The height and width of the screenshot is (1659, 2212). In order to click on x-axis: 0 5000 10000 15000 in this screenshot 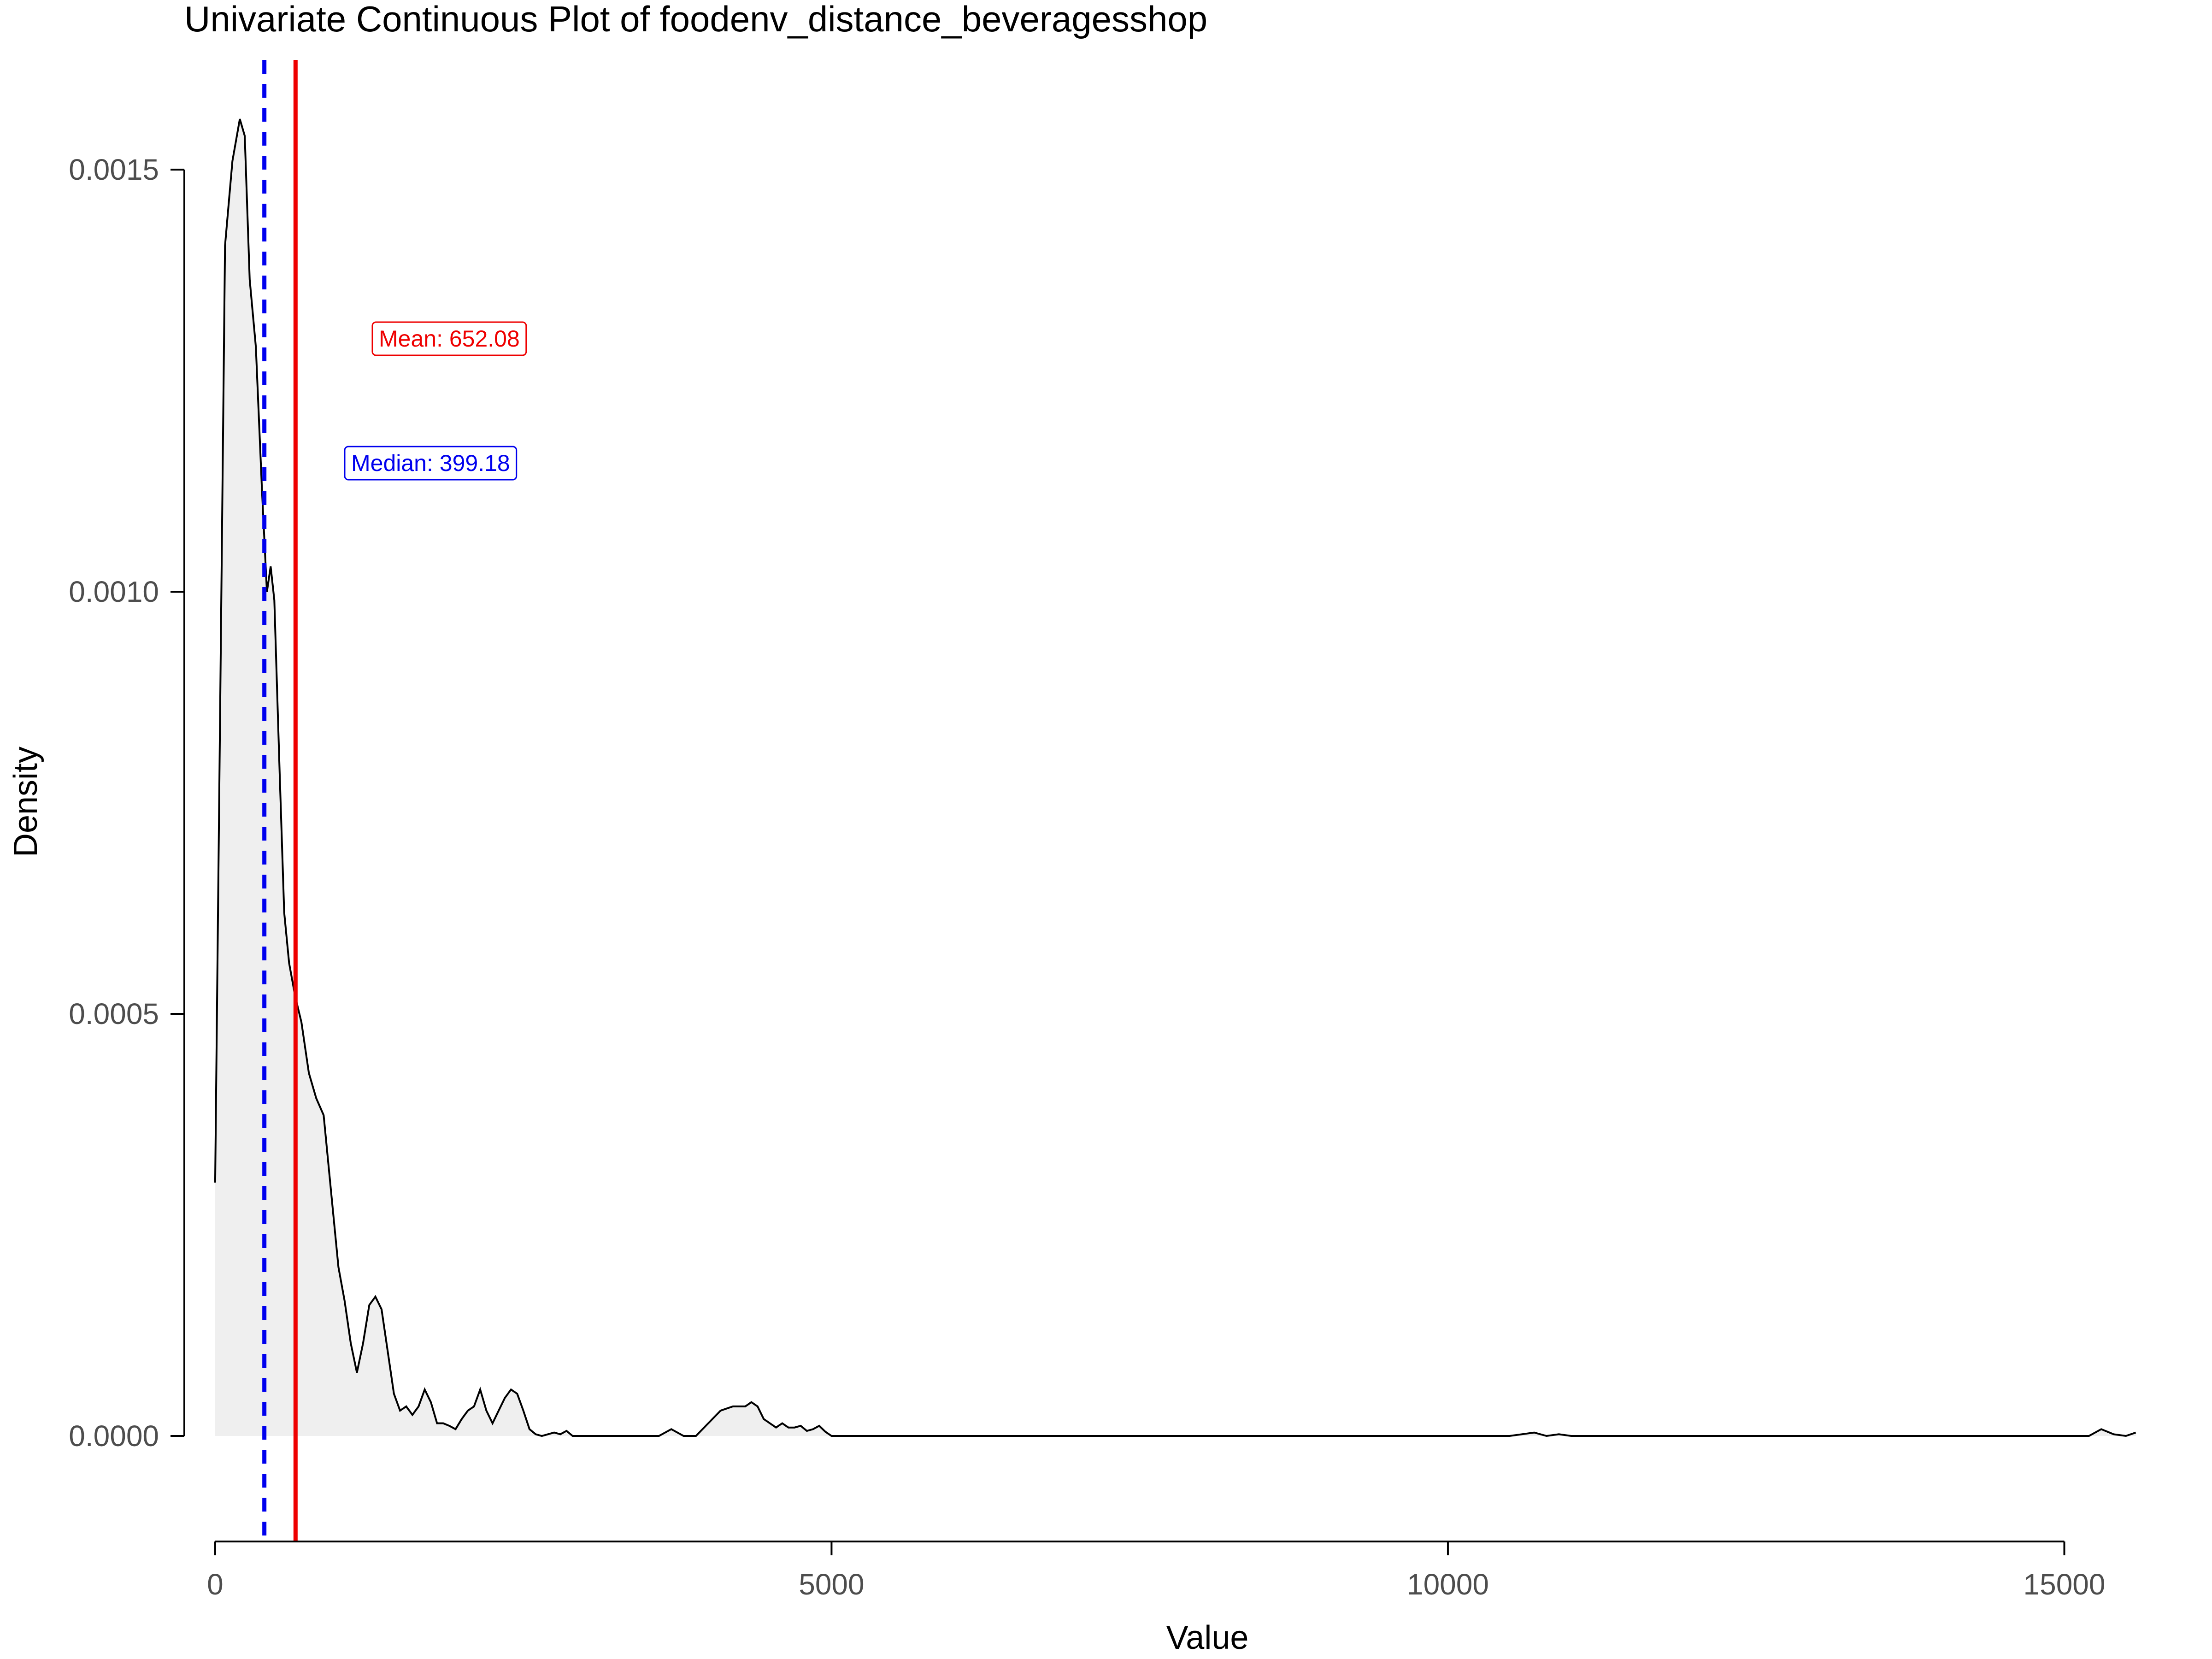, I will do `click(1156, 1571)`.